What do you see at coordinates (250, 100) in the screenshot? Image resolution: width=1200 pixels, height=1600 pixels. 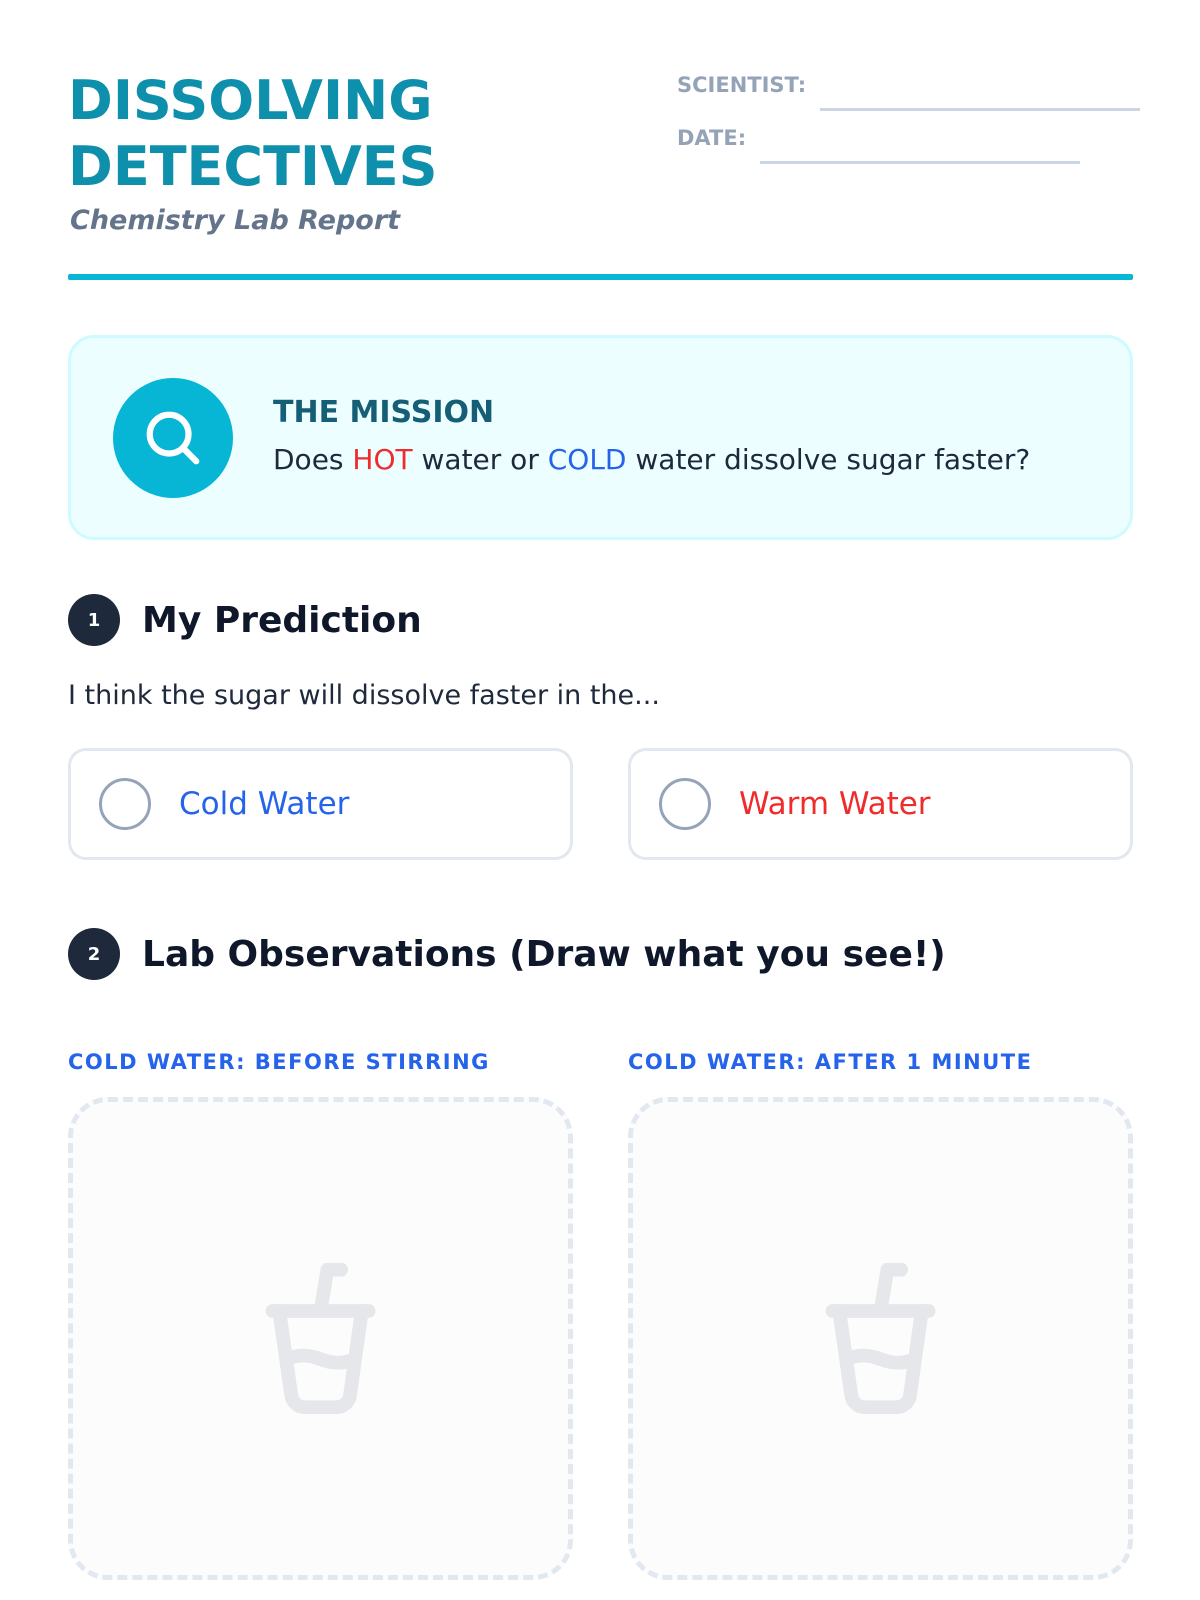 I see `title-line-1: DISSOLVING` at bounding box center [250, 100].